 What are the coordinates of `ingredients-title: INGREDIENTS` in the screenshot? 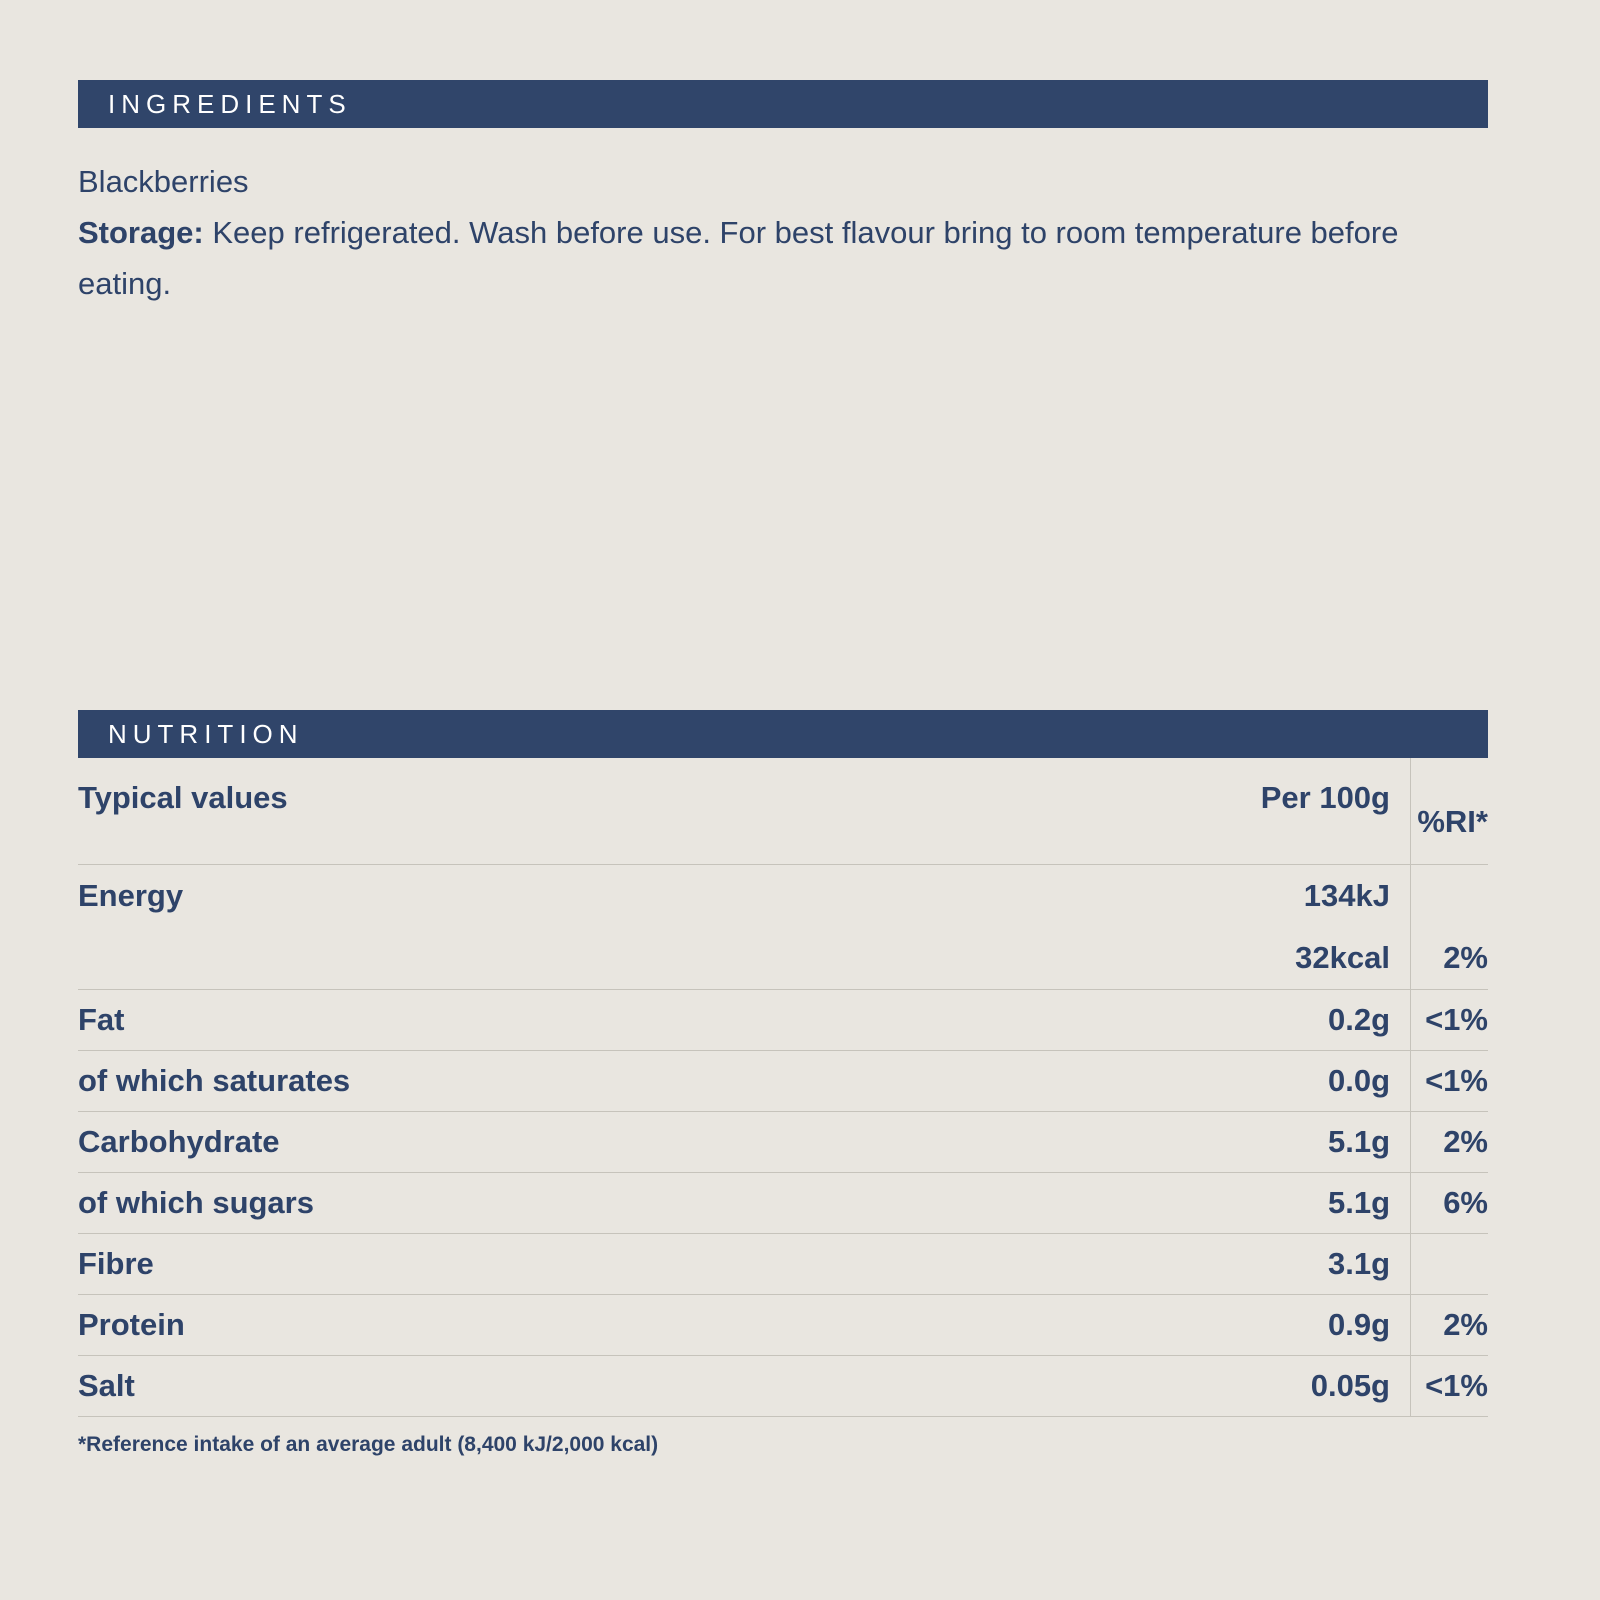 It's located at (230, 103).